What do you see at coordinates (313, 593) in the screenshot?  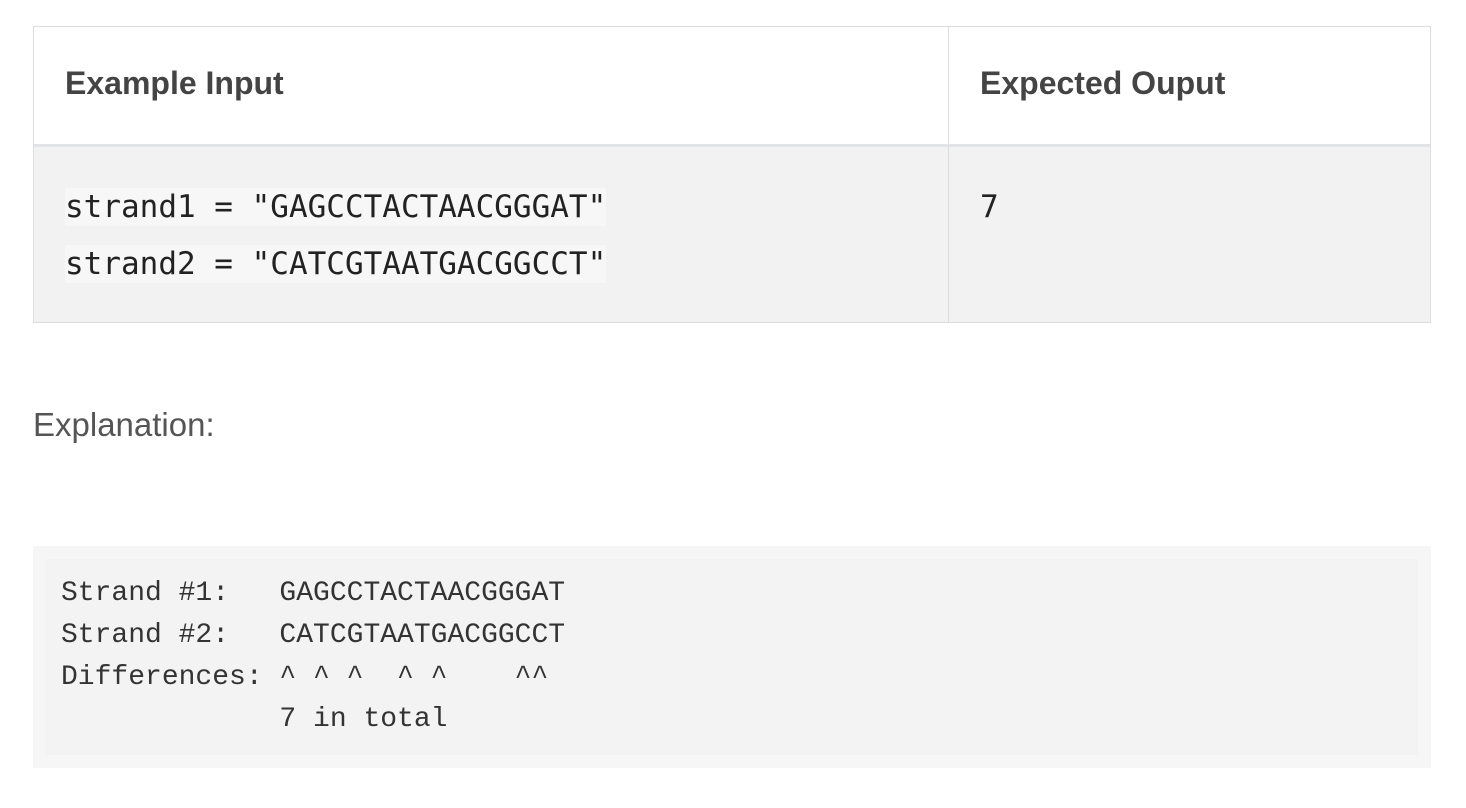 I see `code-line: Strand #1: GAGCCTACTAACGGGAT` at bounding box center [313, 593].